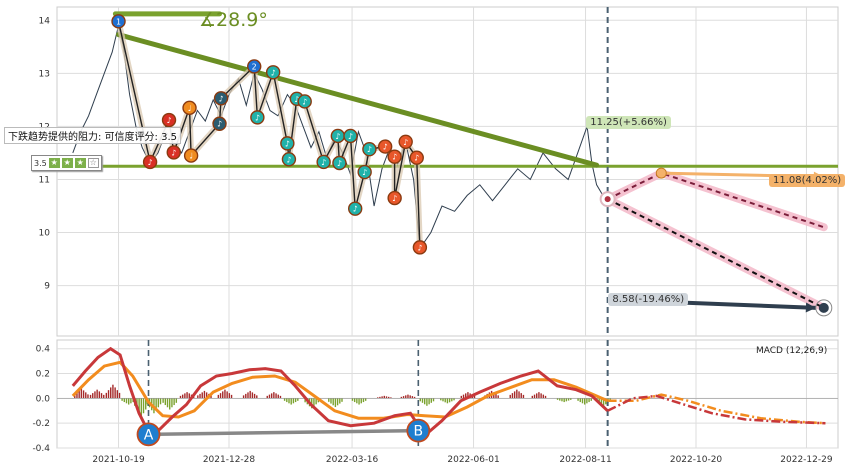 This screenshot has height=471, width=845. What do you see at coordinates (47, 287) in the screenshot?
I see `price-ytick-0: 9` at bounding box center [47, 287].